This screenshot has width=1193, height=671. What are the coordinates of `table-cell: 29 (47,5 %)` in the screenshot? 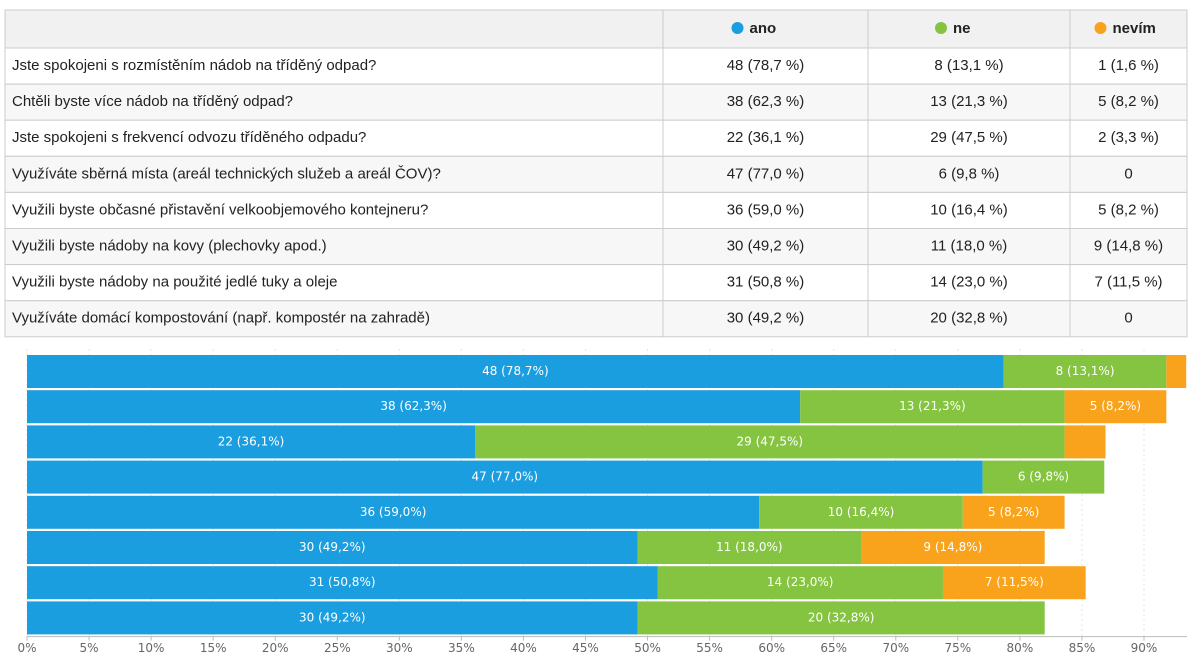 It's located at (969, 137).